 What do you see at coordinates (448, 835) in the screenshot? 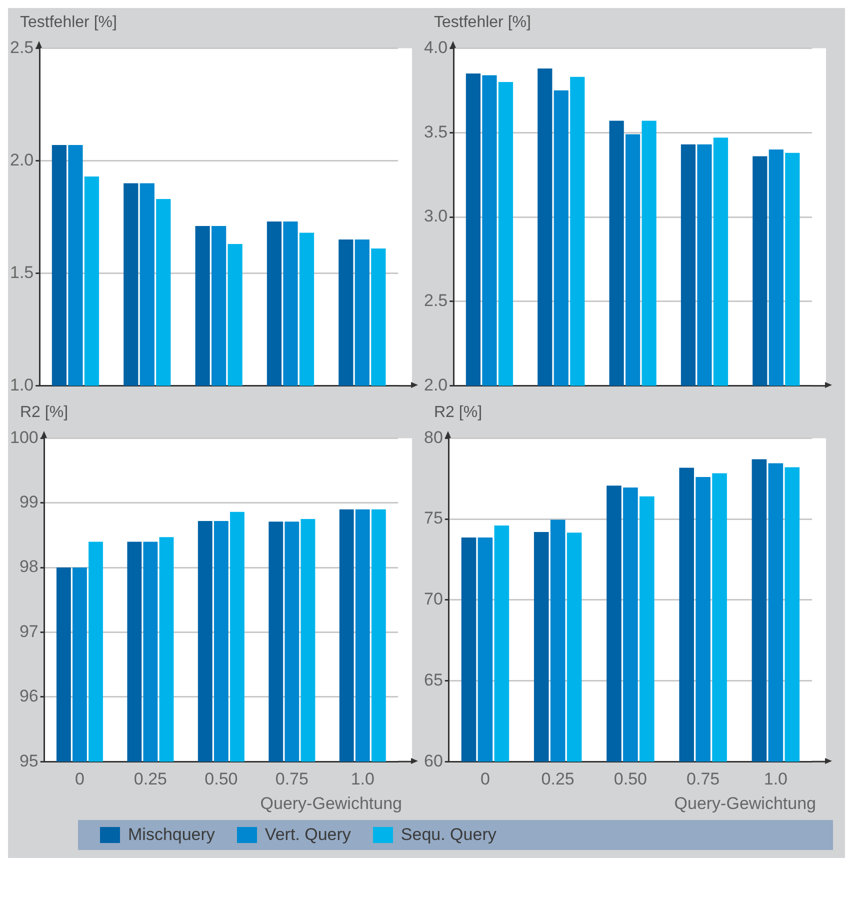
I see `legend-label: Sequ. Query` at bounding box center [448, 835].